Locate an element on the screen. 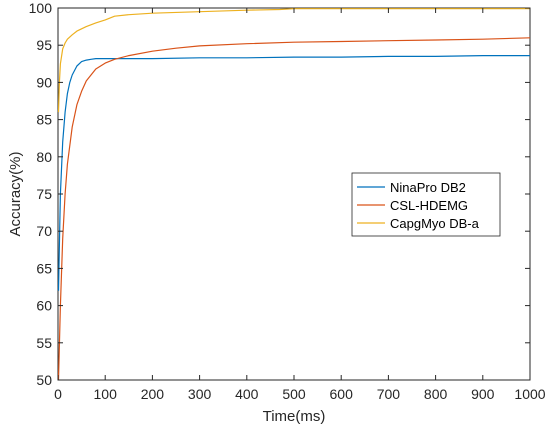 The height and width of the screenshot is (430, 550). x-tick-label: 600 is located at coordinates (342, 394).